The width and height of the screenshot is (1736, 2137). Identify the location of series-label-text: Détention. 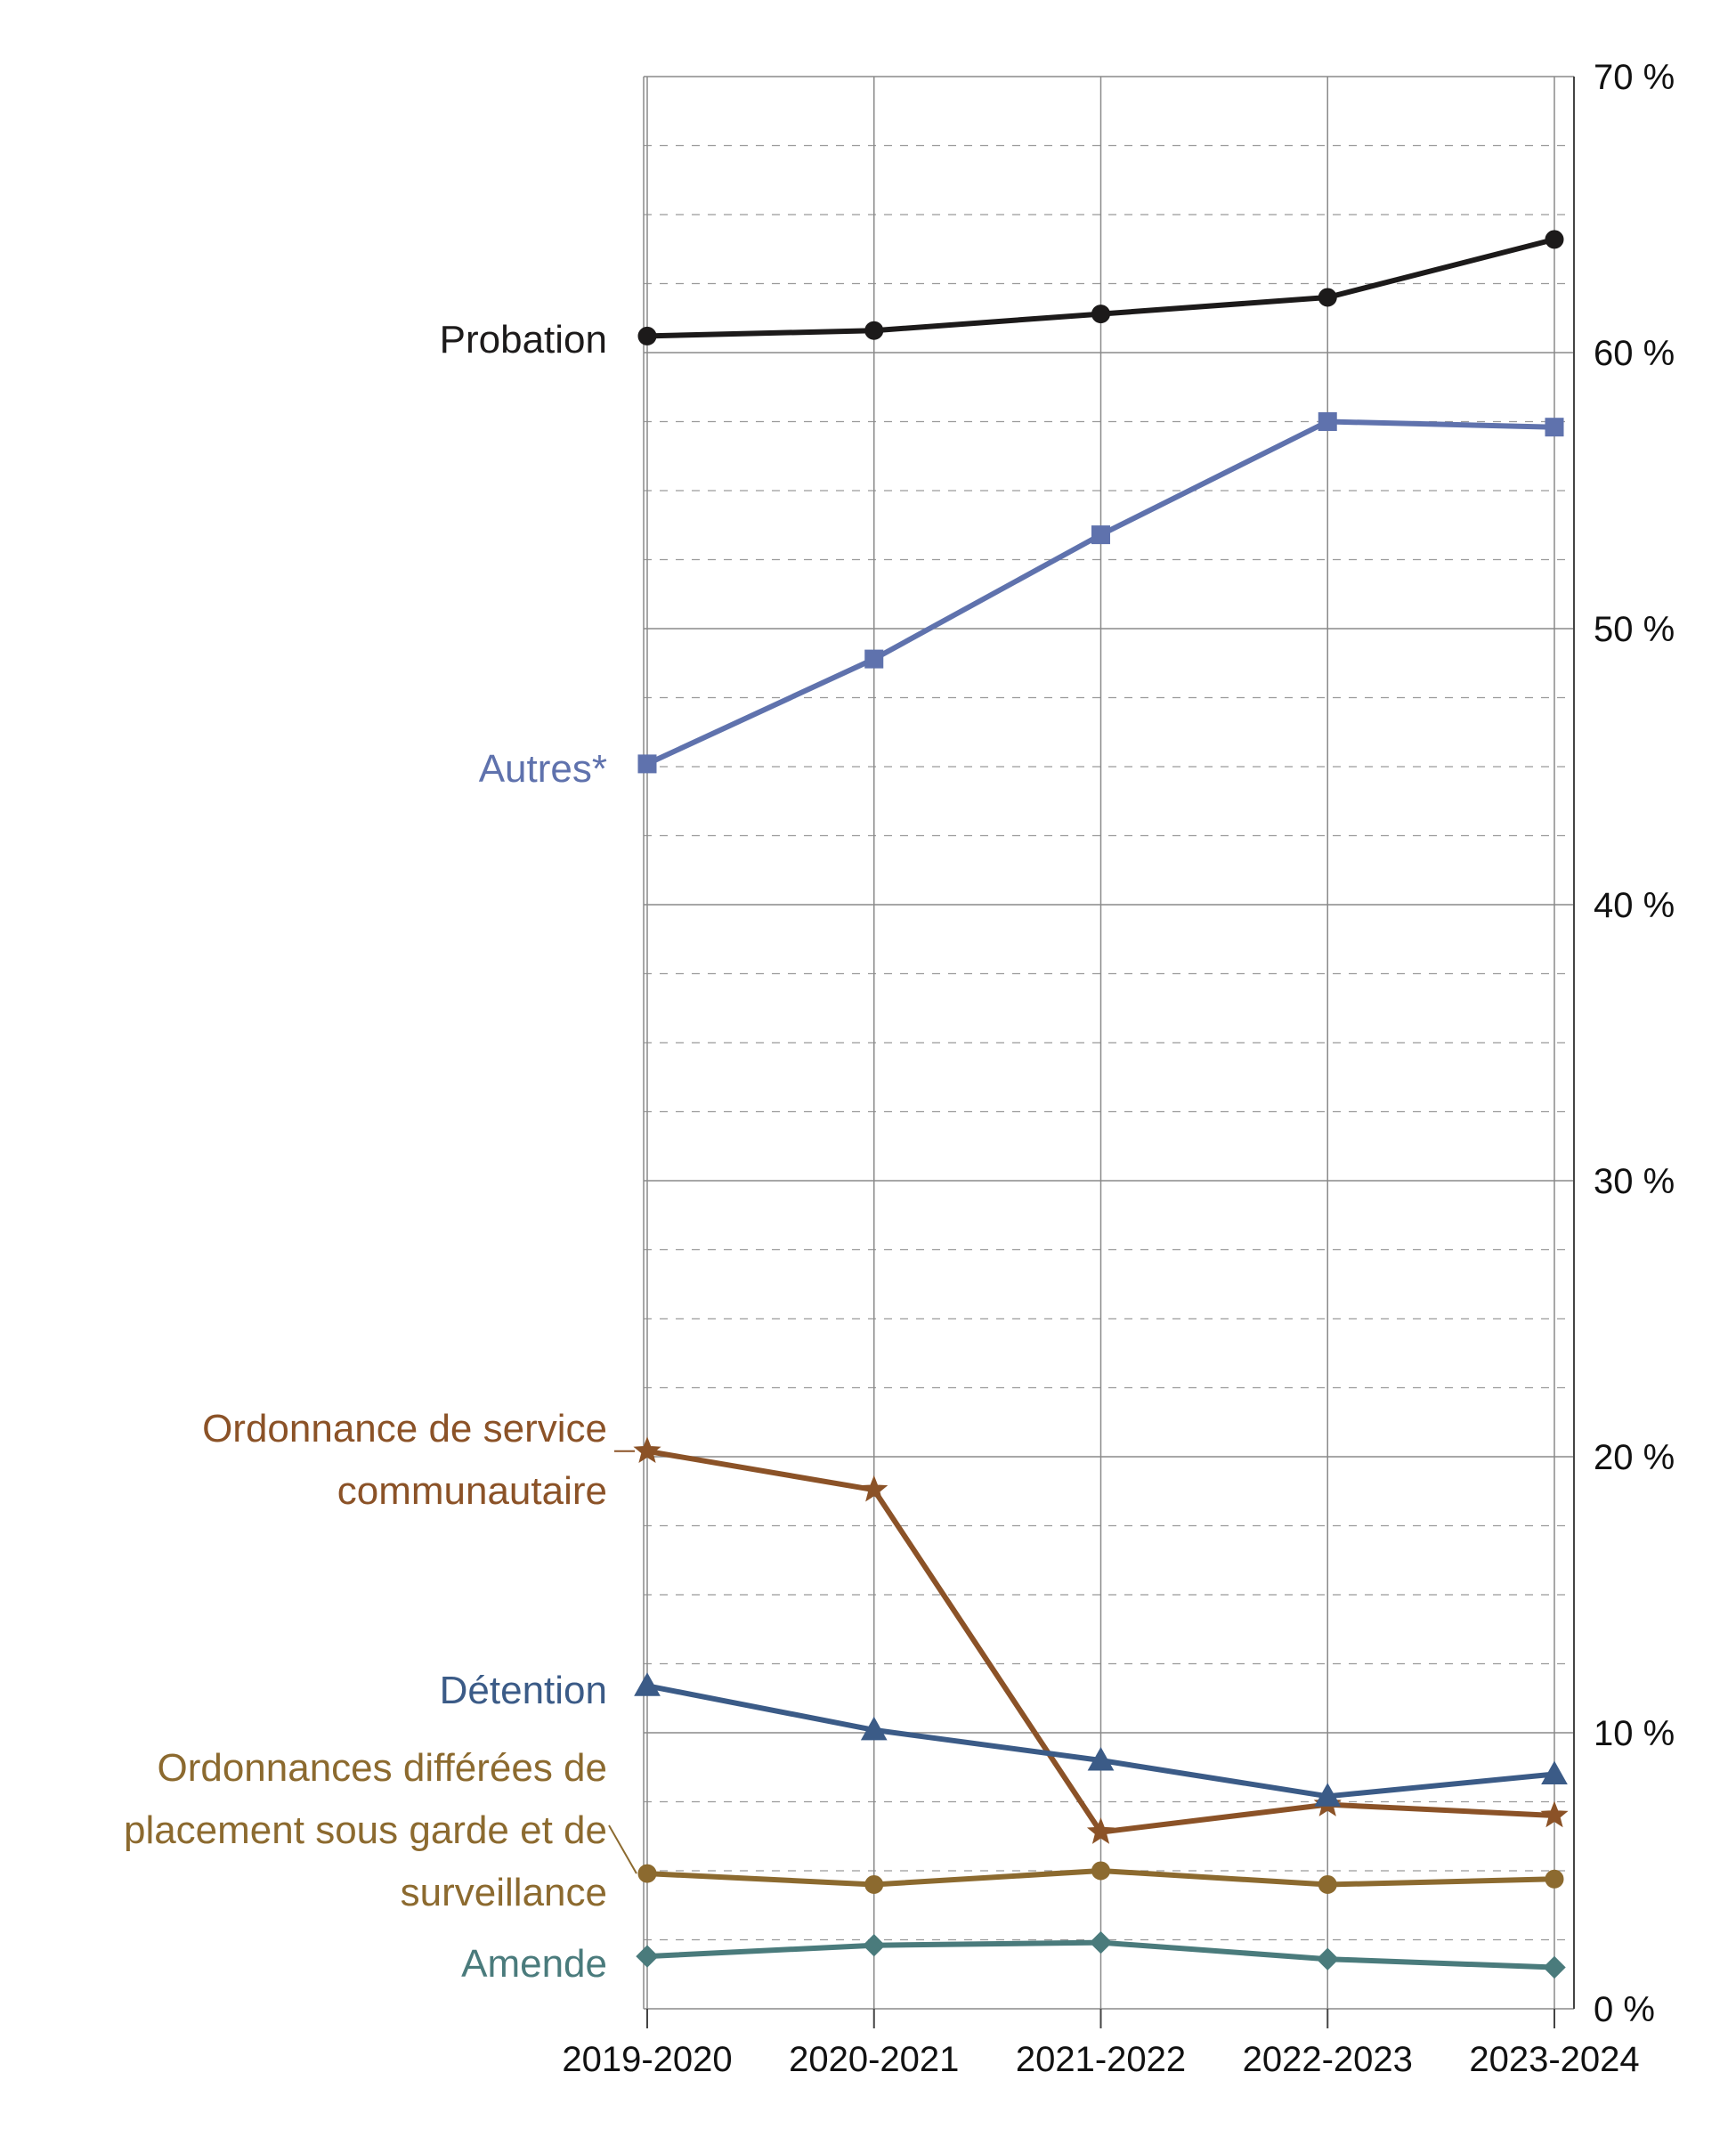
(523, 1690).